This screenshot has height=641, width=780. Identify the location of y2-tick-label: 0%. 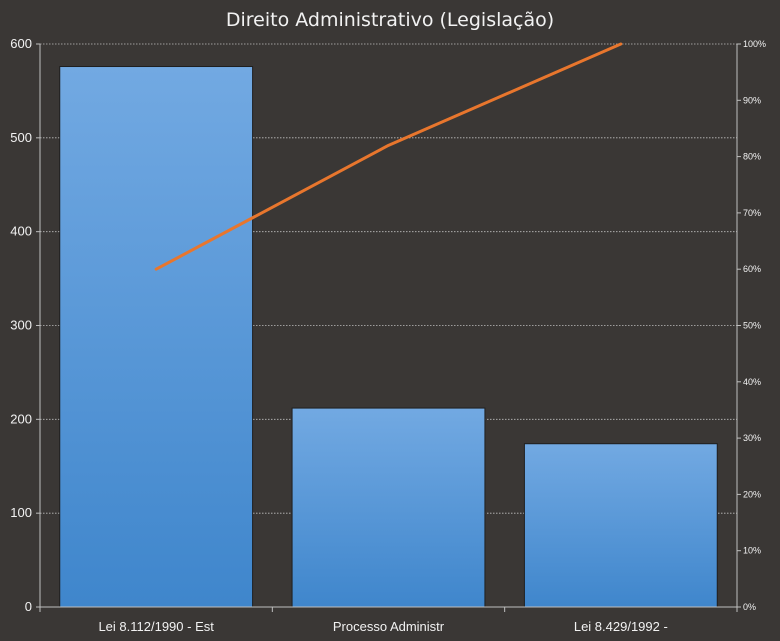
(749, 607).